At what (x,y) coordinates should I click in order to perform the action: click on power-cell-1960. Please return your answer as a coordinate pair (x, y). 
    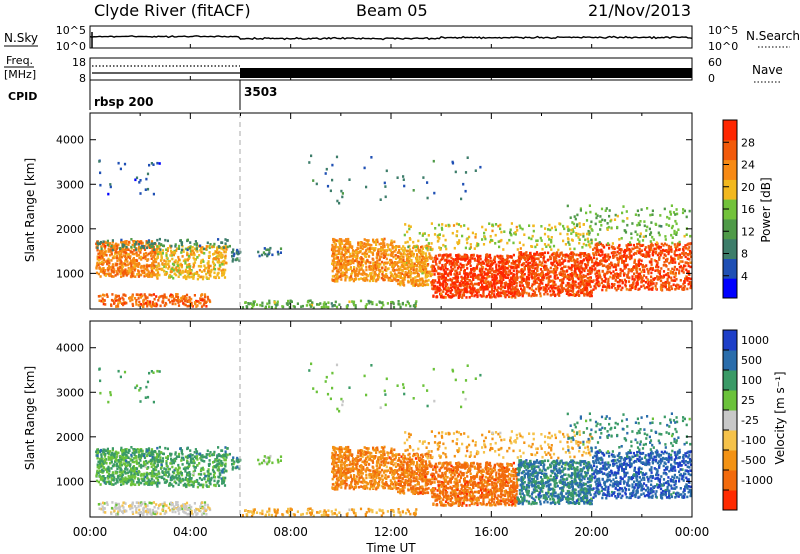
    Looking at the image, I should click on (401, 248).